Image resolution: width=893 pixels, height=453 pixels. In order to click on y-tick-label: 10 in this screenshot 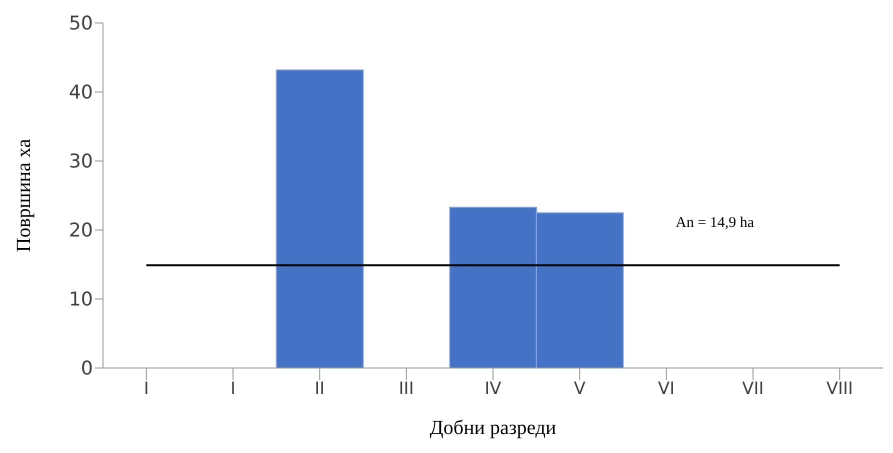, I will do `click(80, 299)`.